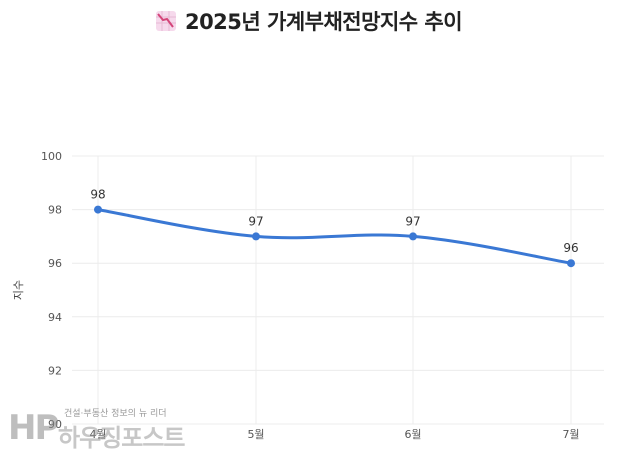 This screenshot has width=617, height=460. Describe the element at coordinates (51, 156) in the screenshot. I see `y-tick-label: 100` at that location.